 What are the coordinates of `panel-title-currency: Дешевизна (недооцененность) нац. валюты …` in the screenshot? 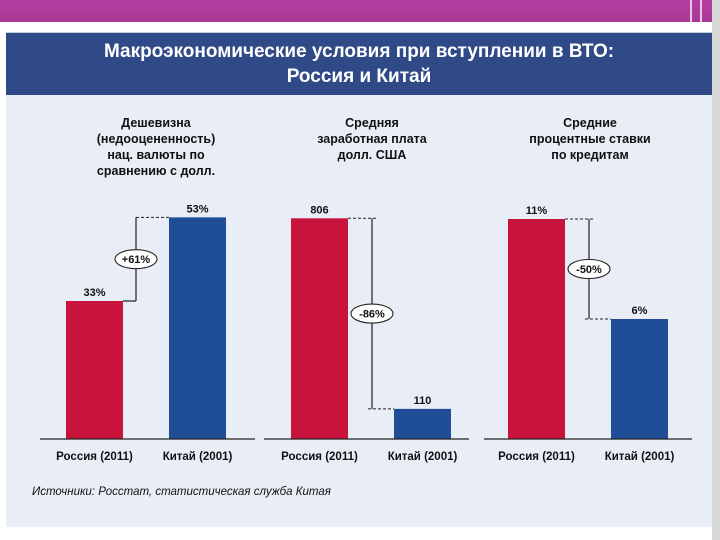 It's located at (156, 147).